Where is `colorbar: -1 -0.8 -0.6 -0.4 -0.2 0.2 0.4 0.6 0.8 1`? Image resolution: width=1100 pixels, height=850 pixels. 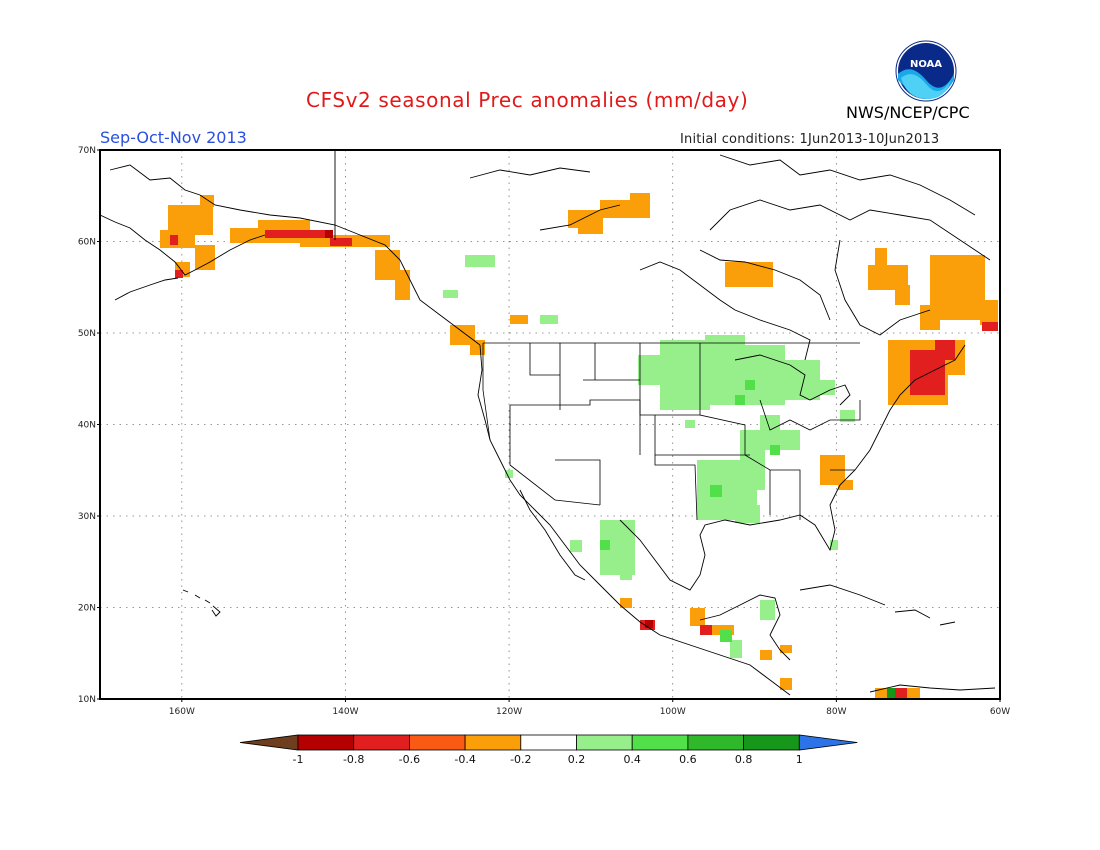 colorbar: -1 -0.8 -0.6 -0.4 -0.2 0.2 0.4 0.6 0.8 1 is located at coordinates (548, 750).